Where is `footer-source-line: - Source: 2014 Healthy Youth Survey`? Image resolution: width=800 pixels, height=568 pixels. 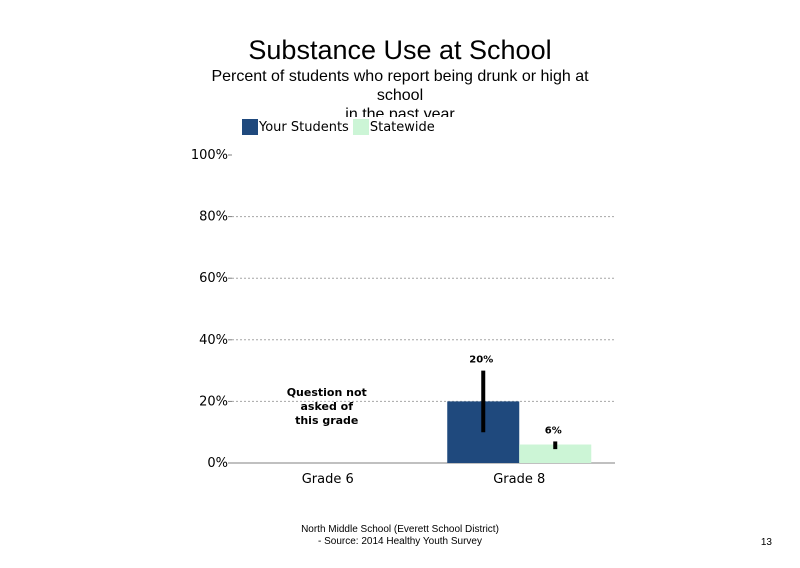 footer-source-line: - Source: 2014 Healthy Youth Survey is located at coordinates (400, 541).